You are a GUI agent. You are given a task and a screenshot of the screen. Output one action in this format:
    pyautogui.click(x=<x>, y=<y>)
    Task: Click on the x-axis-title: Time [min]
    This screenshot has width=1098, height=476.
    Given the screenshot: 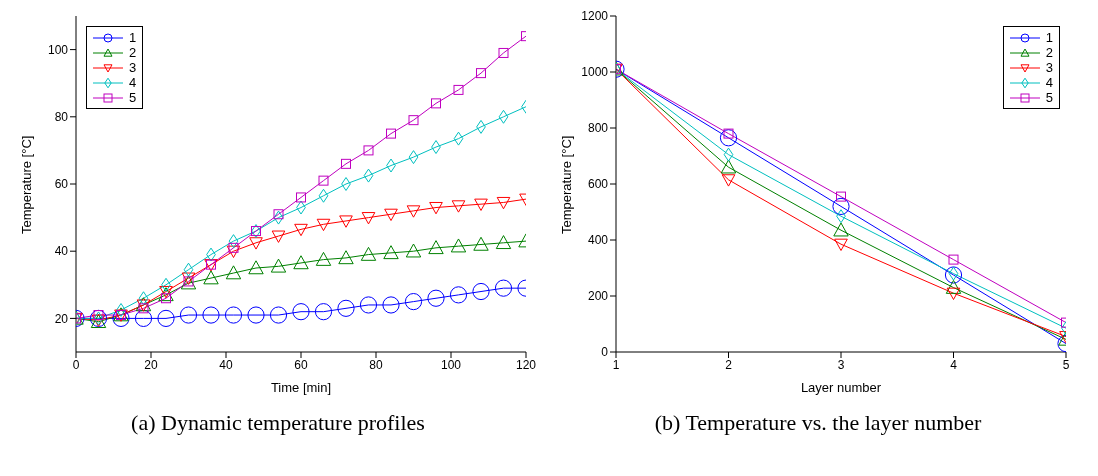 What is the action you would take?
    pyautogui.click(x=301, y=387)
    